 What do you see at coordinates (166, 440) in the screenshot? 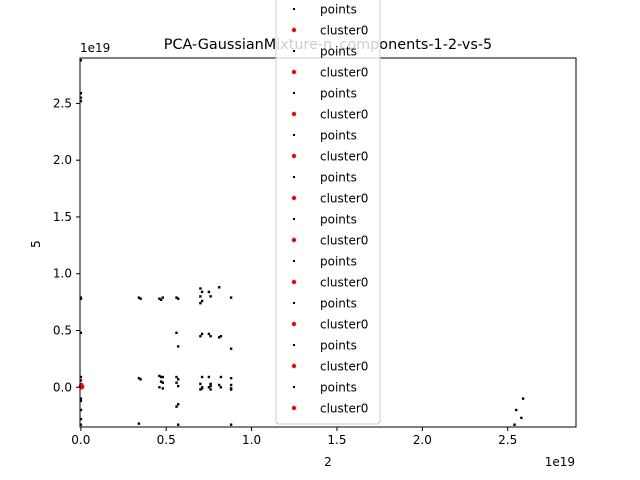
I see `x-tick-label: 0.5` at bounding box center [166, 440].